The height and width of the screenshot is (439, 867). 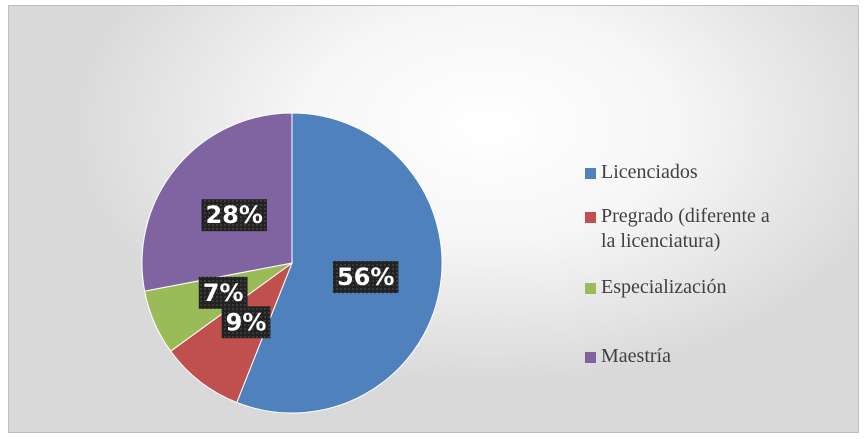 I want to click on data-label-text: 7%, so click(x=223, y=293).